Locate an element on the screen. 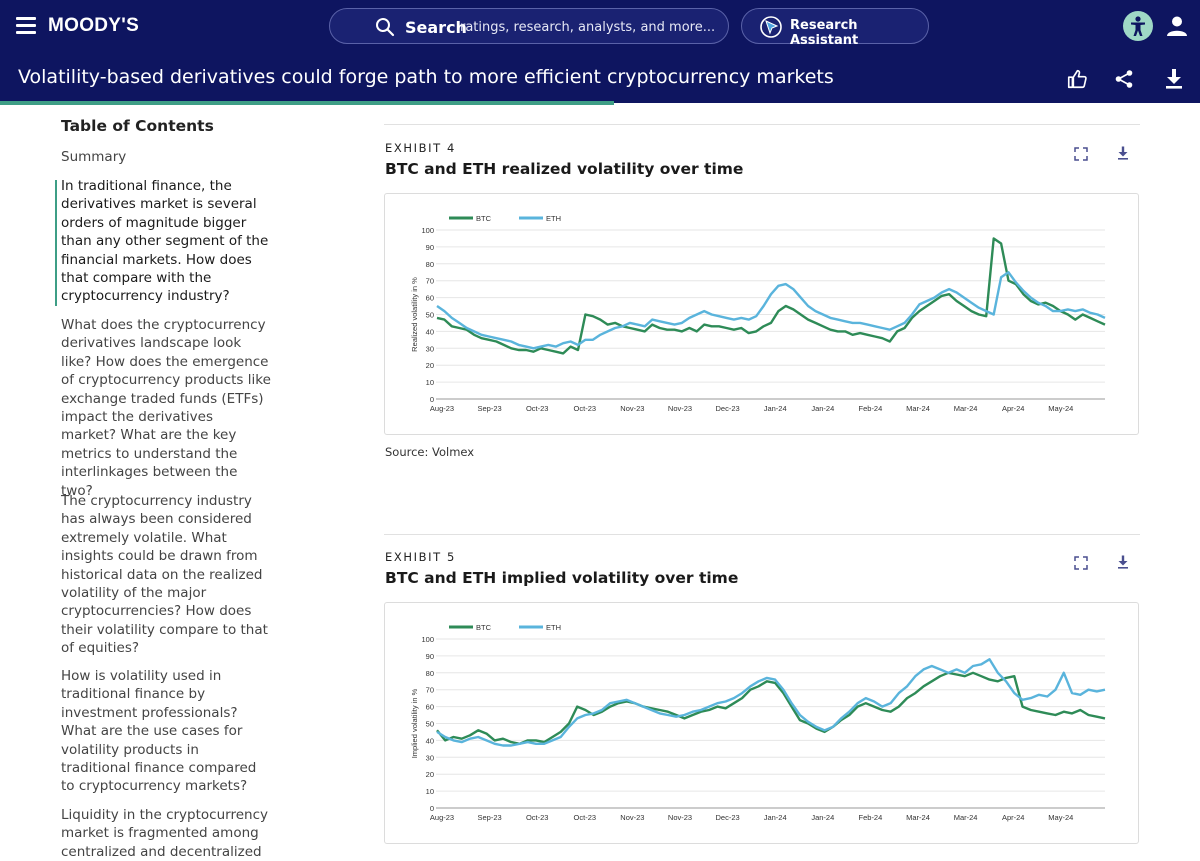  thumbs-up-icon is located at coordinates (1077, 79).